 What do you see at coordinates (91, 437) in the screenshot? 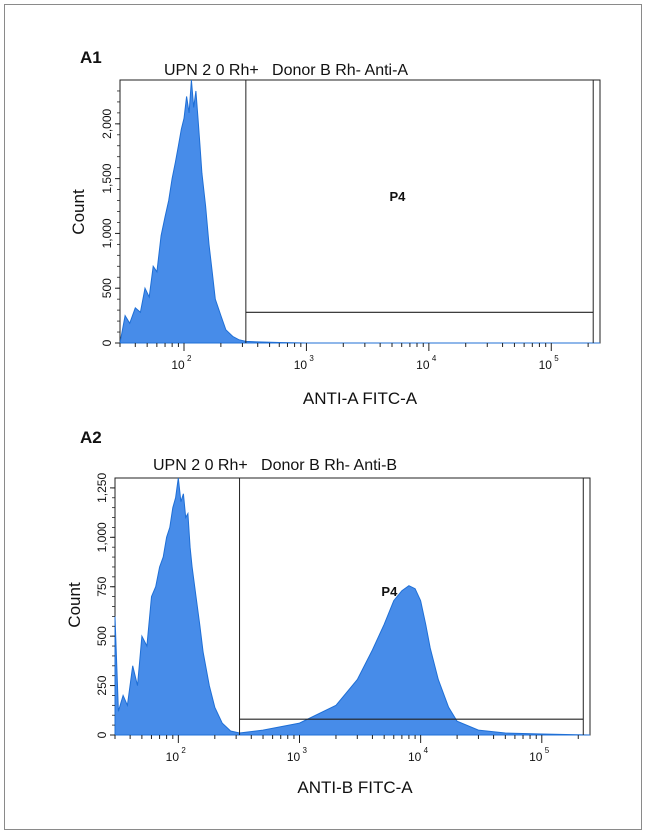
I see `panel-a2-tag: A2` at bounding box center [91, 437].